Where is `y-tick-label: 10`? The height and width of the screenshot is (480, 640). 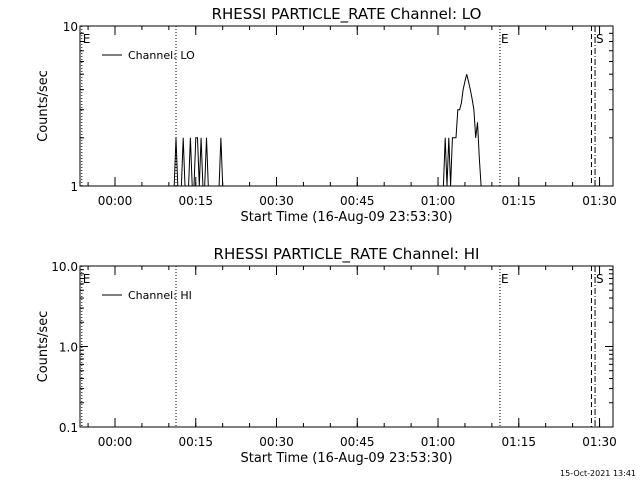 y-tick-label: 10 is located at coordinates (70, 27).